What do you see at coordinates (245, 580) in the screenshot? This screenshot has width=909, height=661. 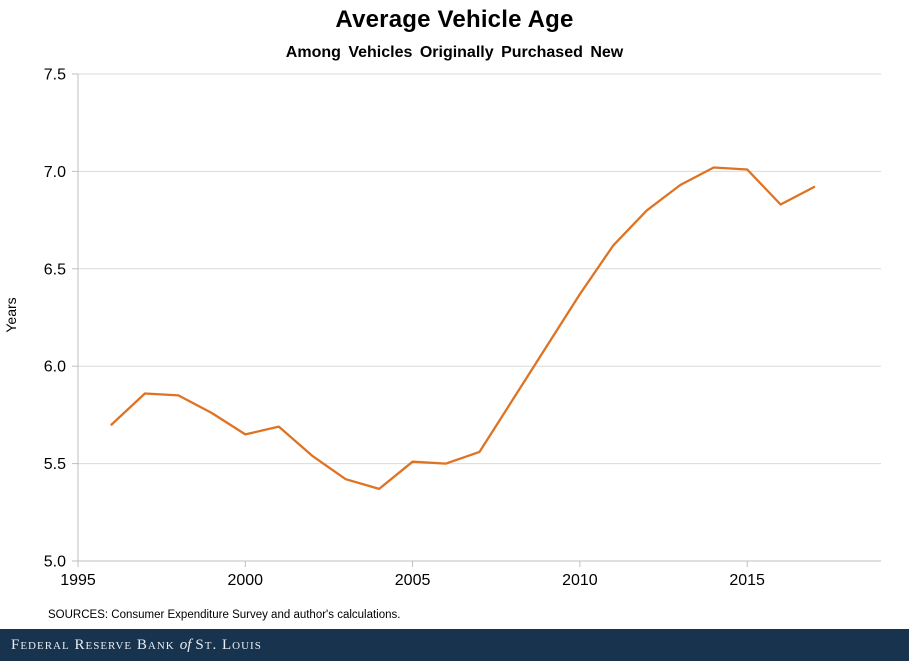 I see `x-tick-label: 2000` at bounding box center [245, 580].